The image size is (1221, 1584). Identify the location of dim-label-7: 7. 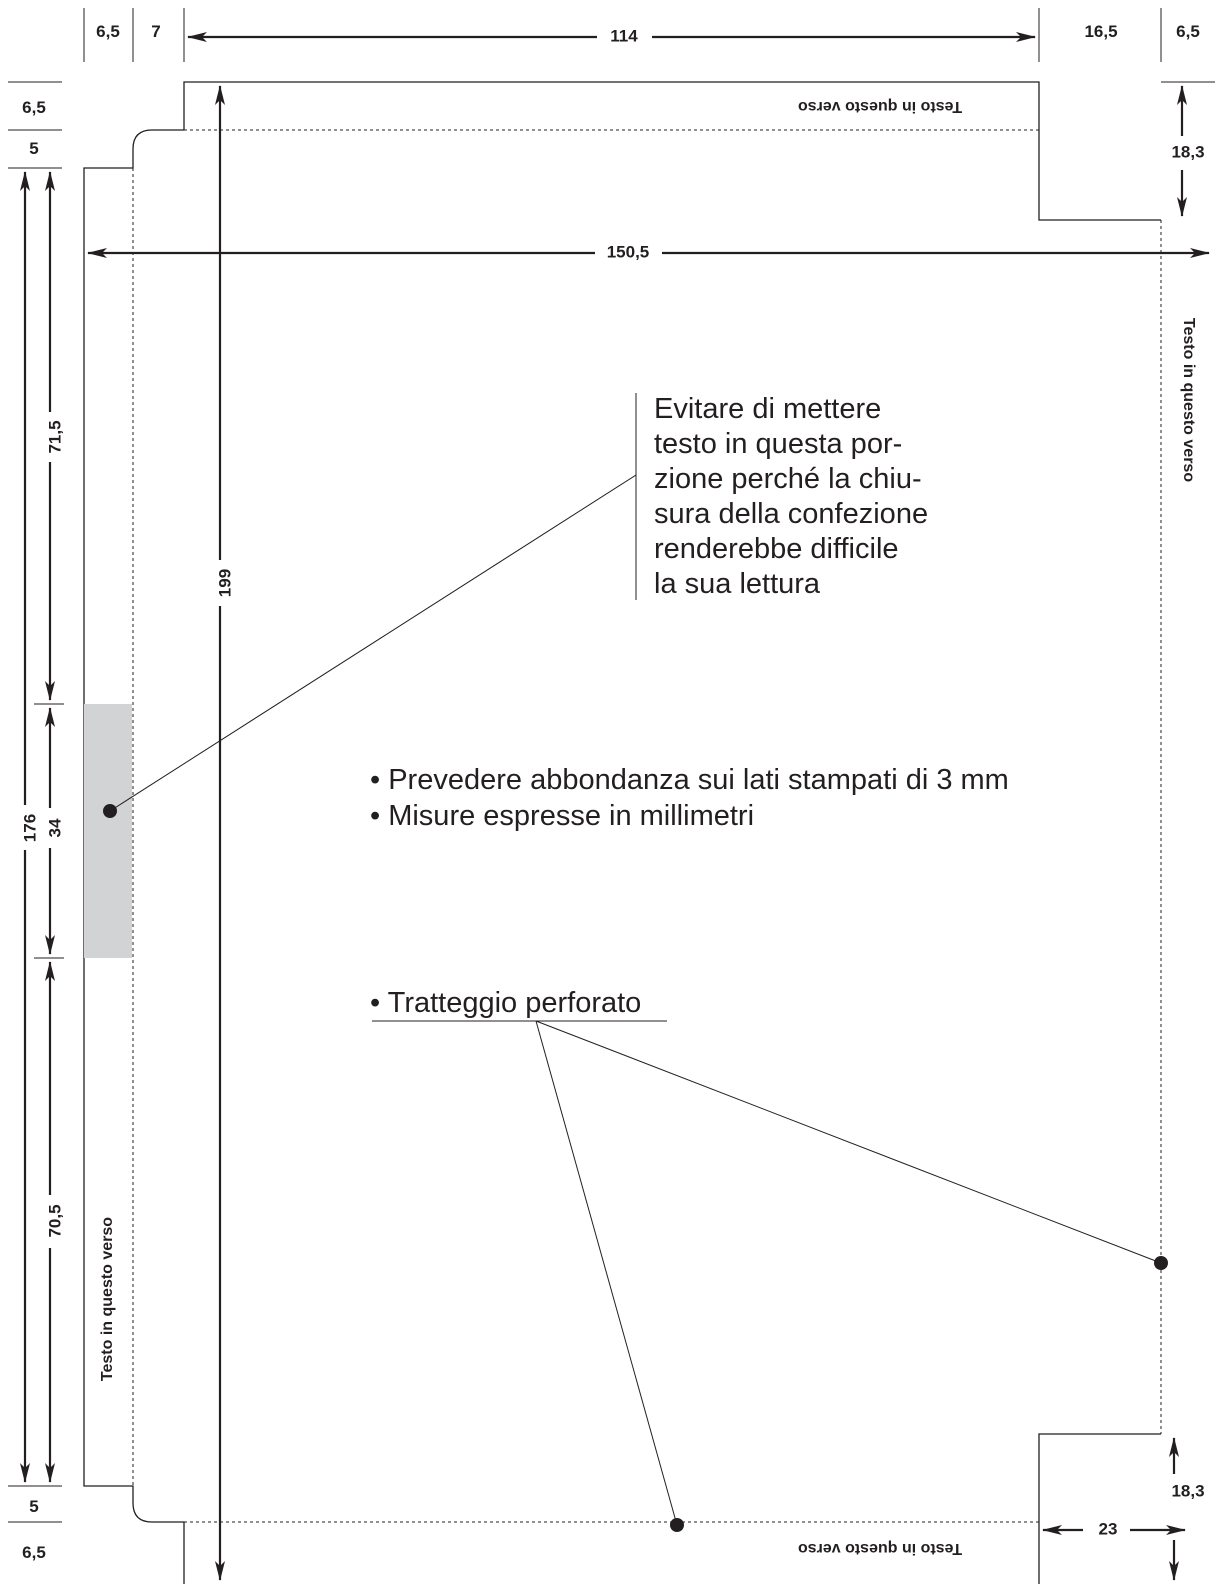
(155, 31).